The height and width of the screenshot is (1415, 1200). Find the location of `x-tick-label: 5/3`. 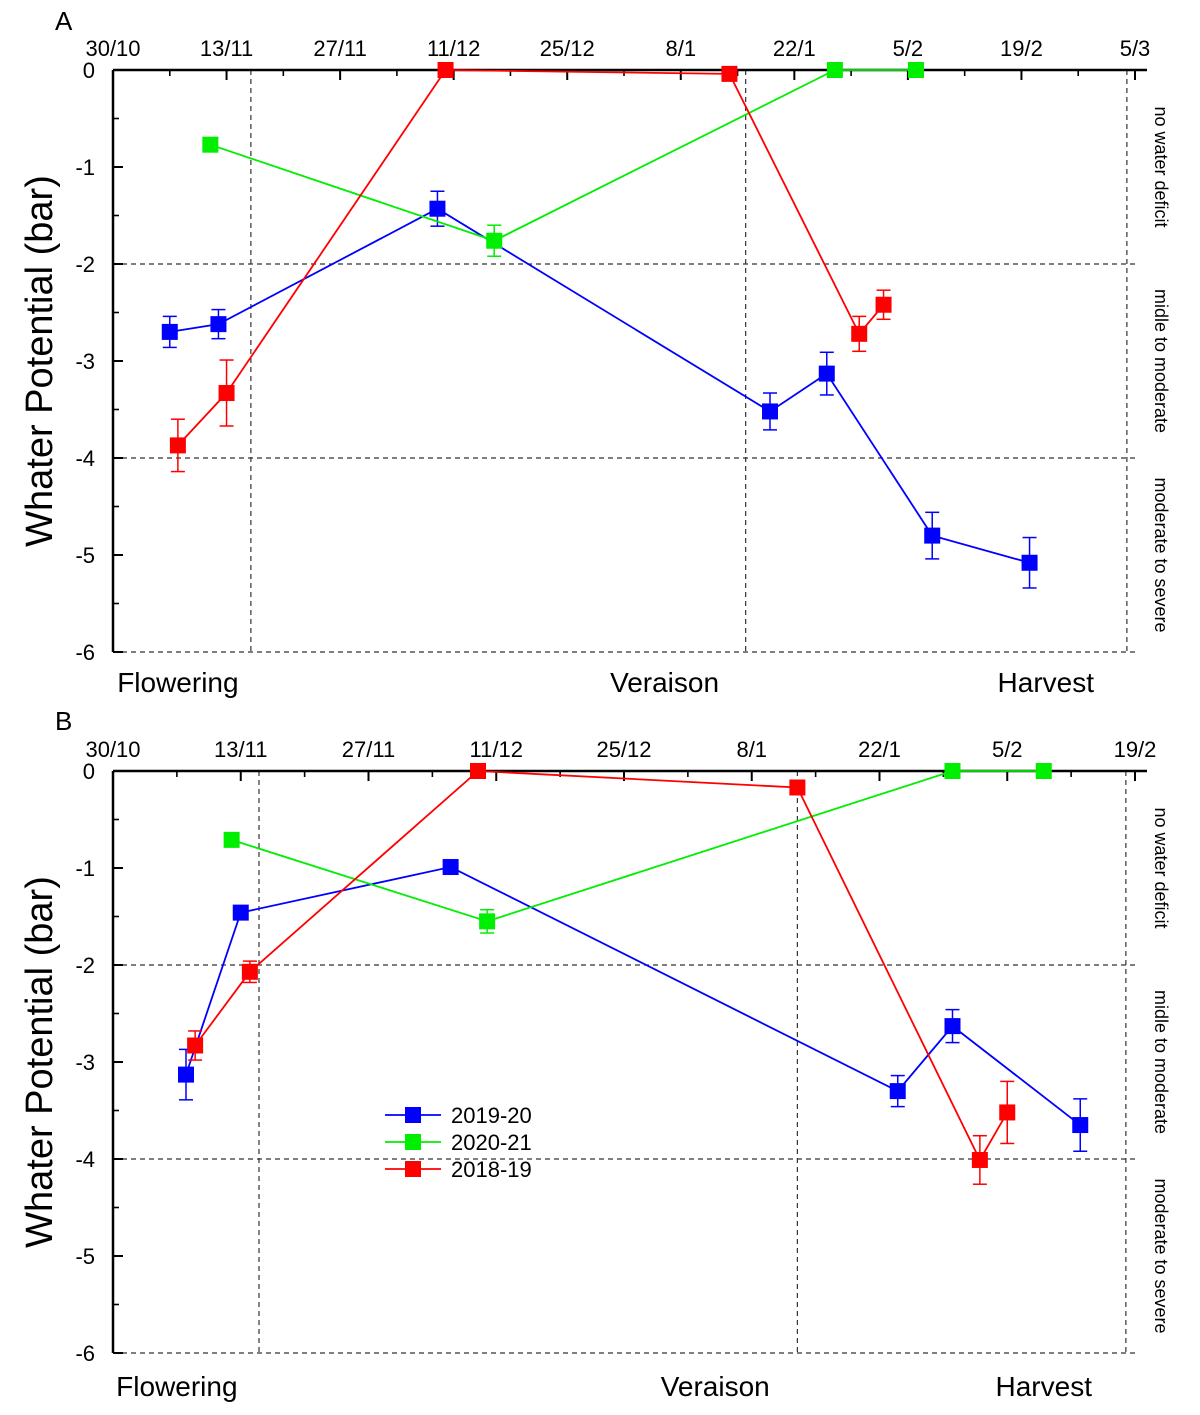

x-tick-label: 5/3 is located at coordinates (1135, 48).